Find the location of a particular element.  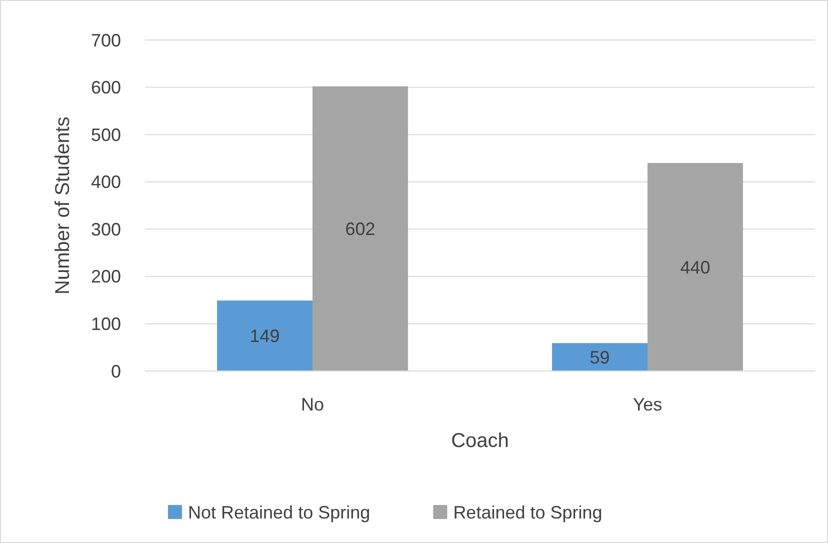

data-label: 602 is located at coordinates (360, 228).